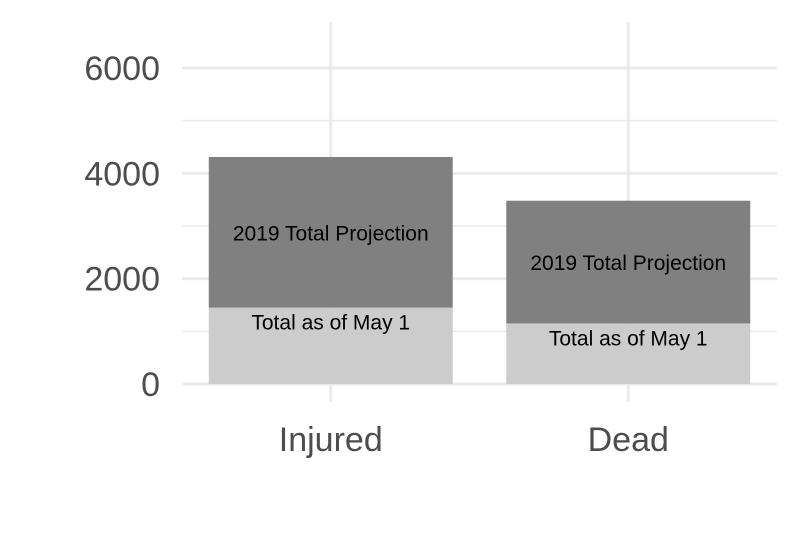  Describe the element at coordinates (122, 174) in the screenshot. I see `y-tick-label: 4000` at that location.